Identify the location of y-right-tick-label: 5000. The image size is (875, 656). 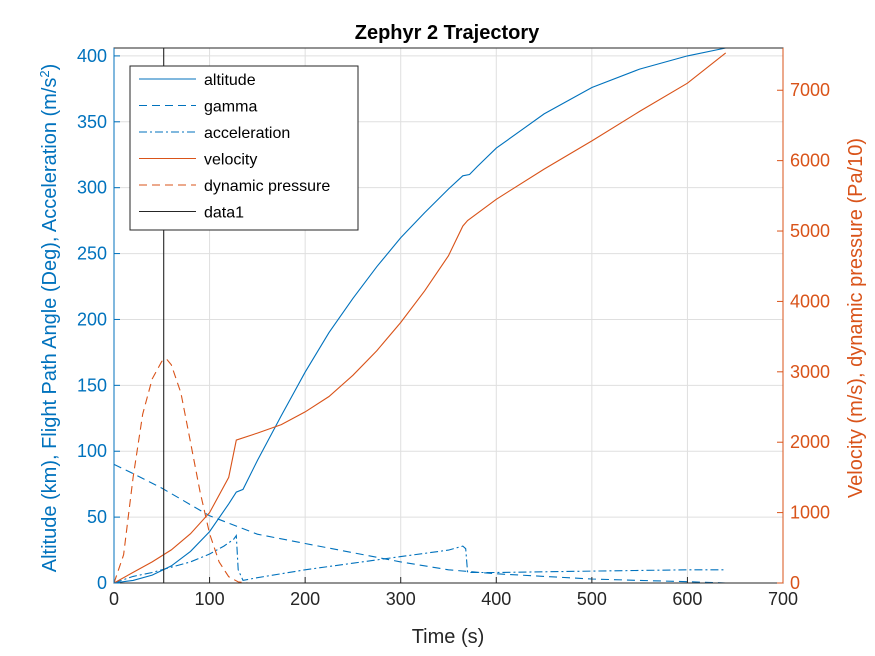
(810, 231).